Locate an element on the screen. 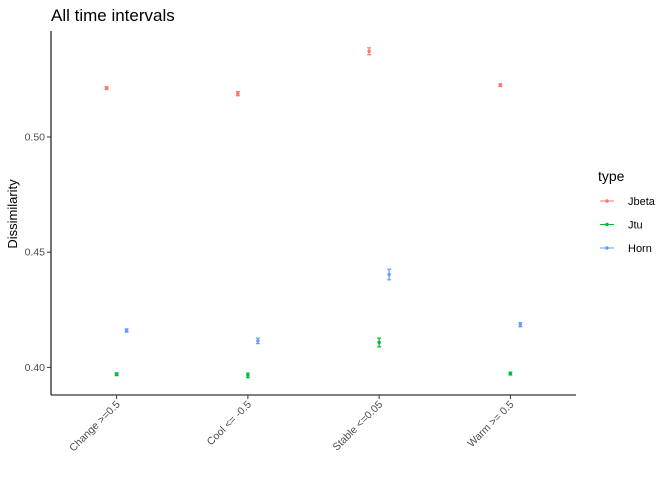  chart-title: All time intervals is located at coordinates (113, 15).